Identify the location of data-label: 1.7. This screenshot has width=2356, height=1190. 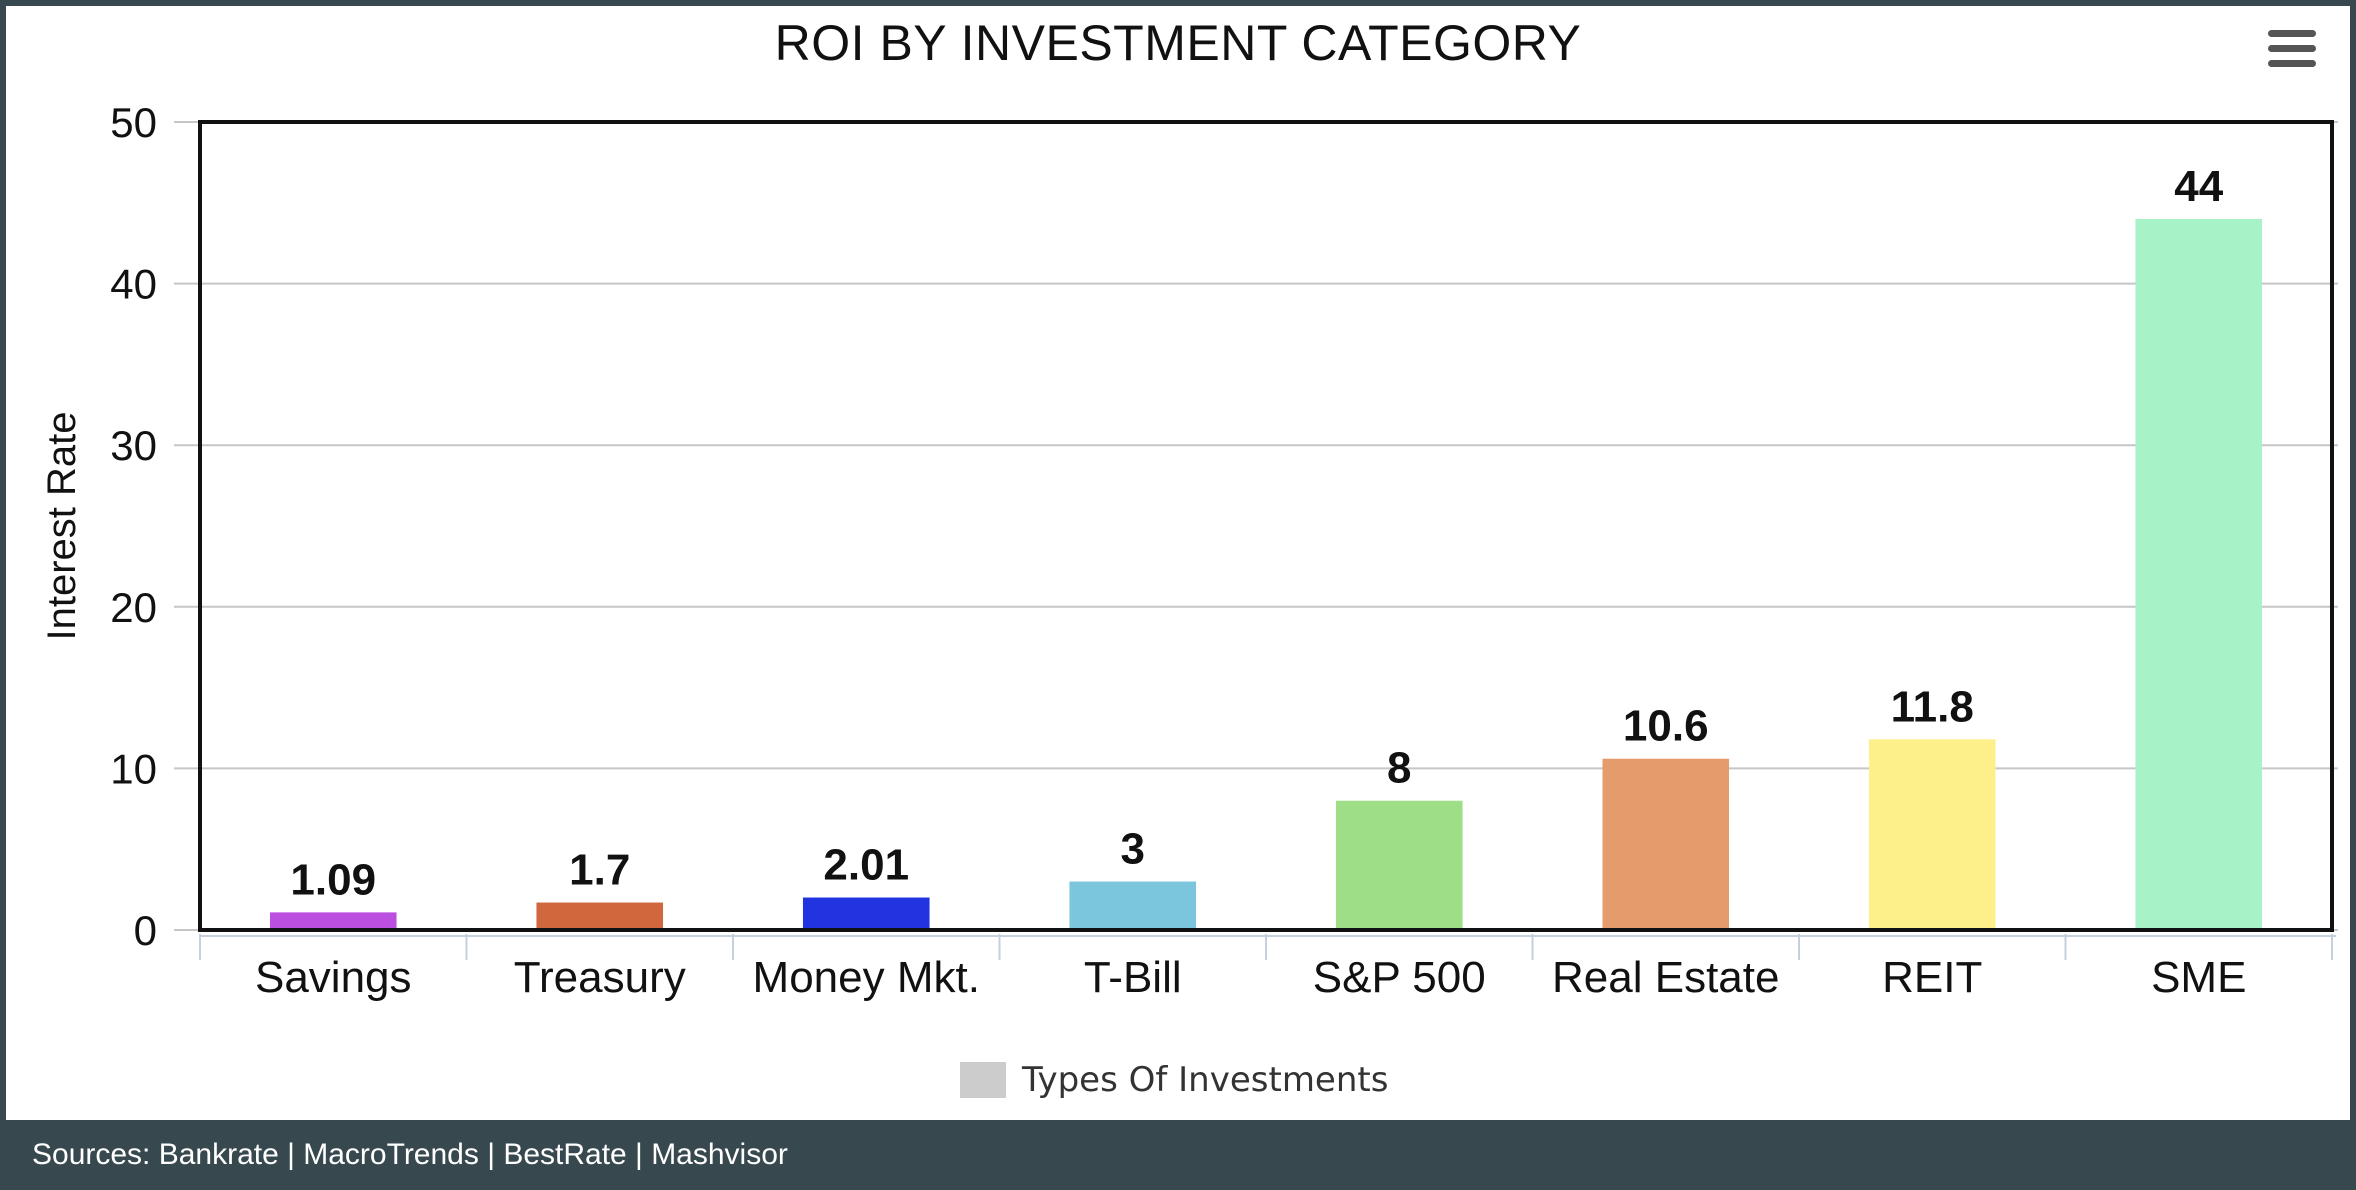
(599, 870).